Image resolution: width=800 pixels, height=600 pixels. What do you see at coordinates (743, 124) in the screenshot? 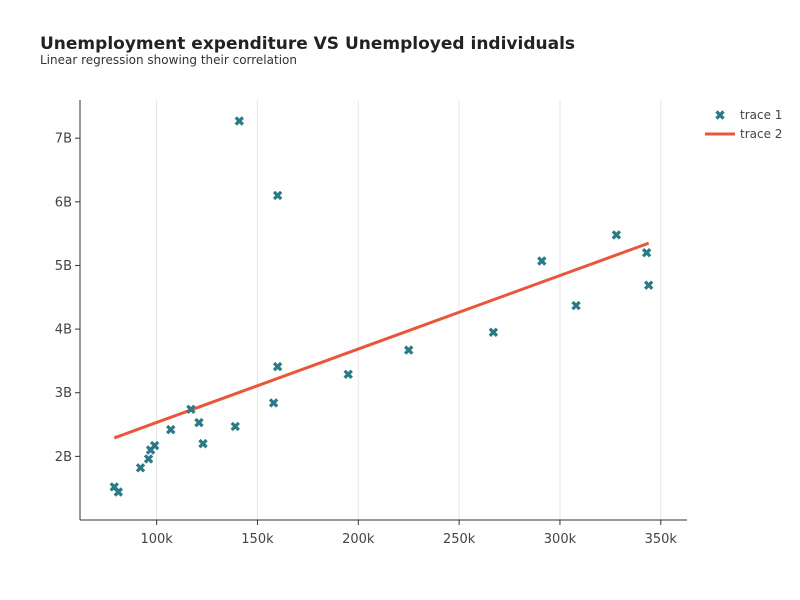
I see `legend: trace 1 trace 2` at bounding box center [743, 124].